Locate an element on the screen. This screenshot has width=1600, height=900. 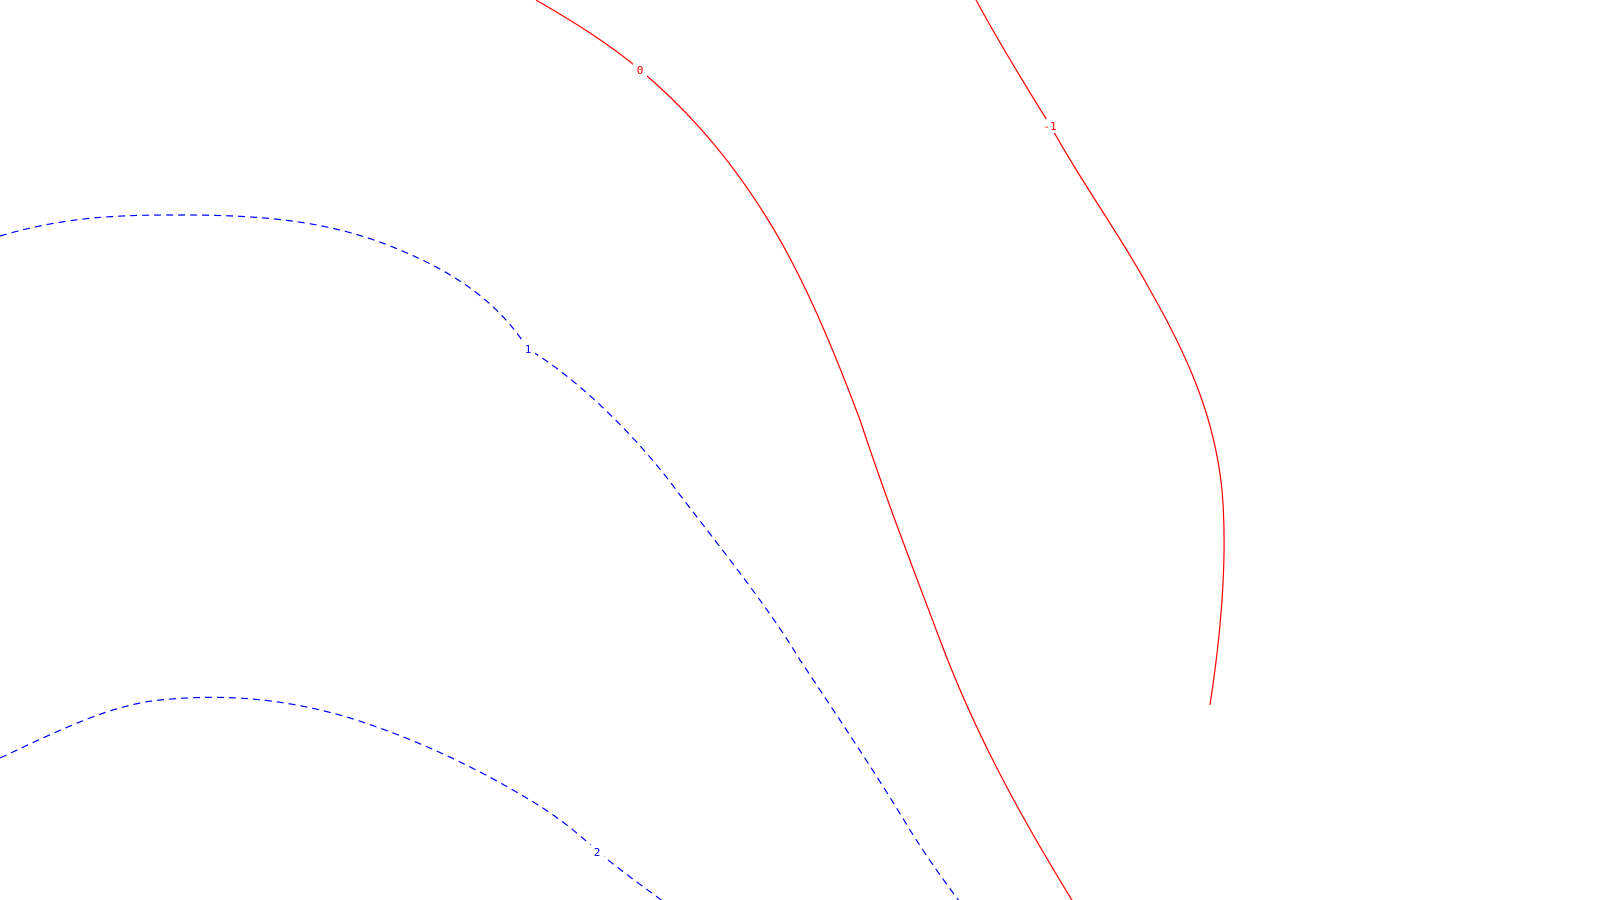
contour-label-0: 0 is located at coordinates (640, 70).